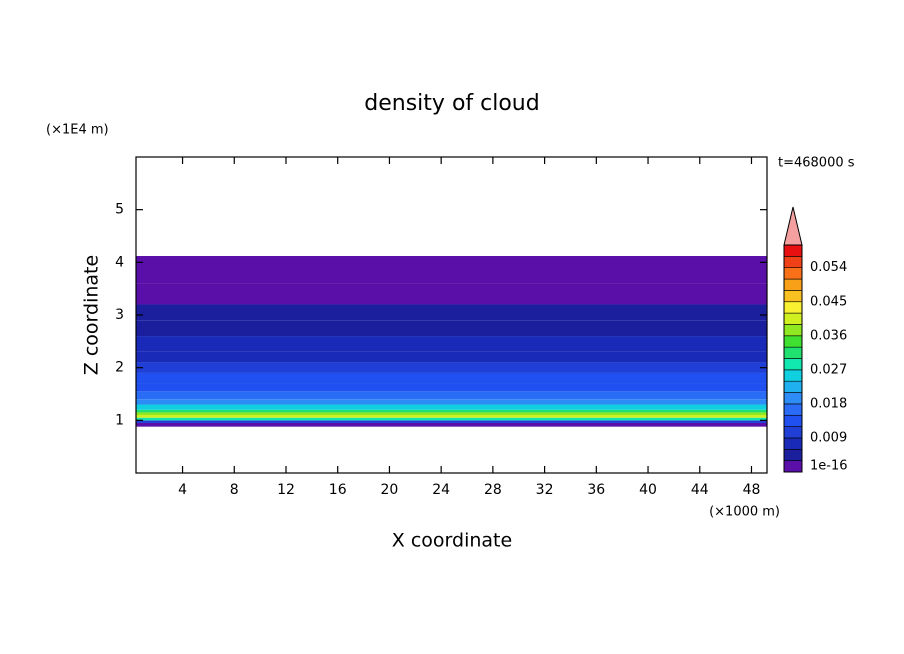 The width and height of the screenshot is (904, 654). Describe the element at coordinates (452, 541) in the screenshot. I see `x-axis-label: X coordinate` at that location.